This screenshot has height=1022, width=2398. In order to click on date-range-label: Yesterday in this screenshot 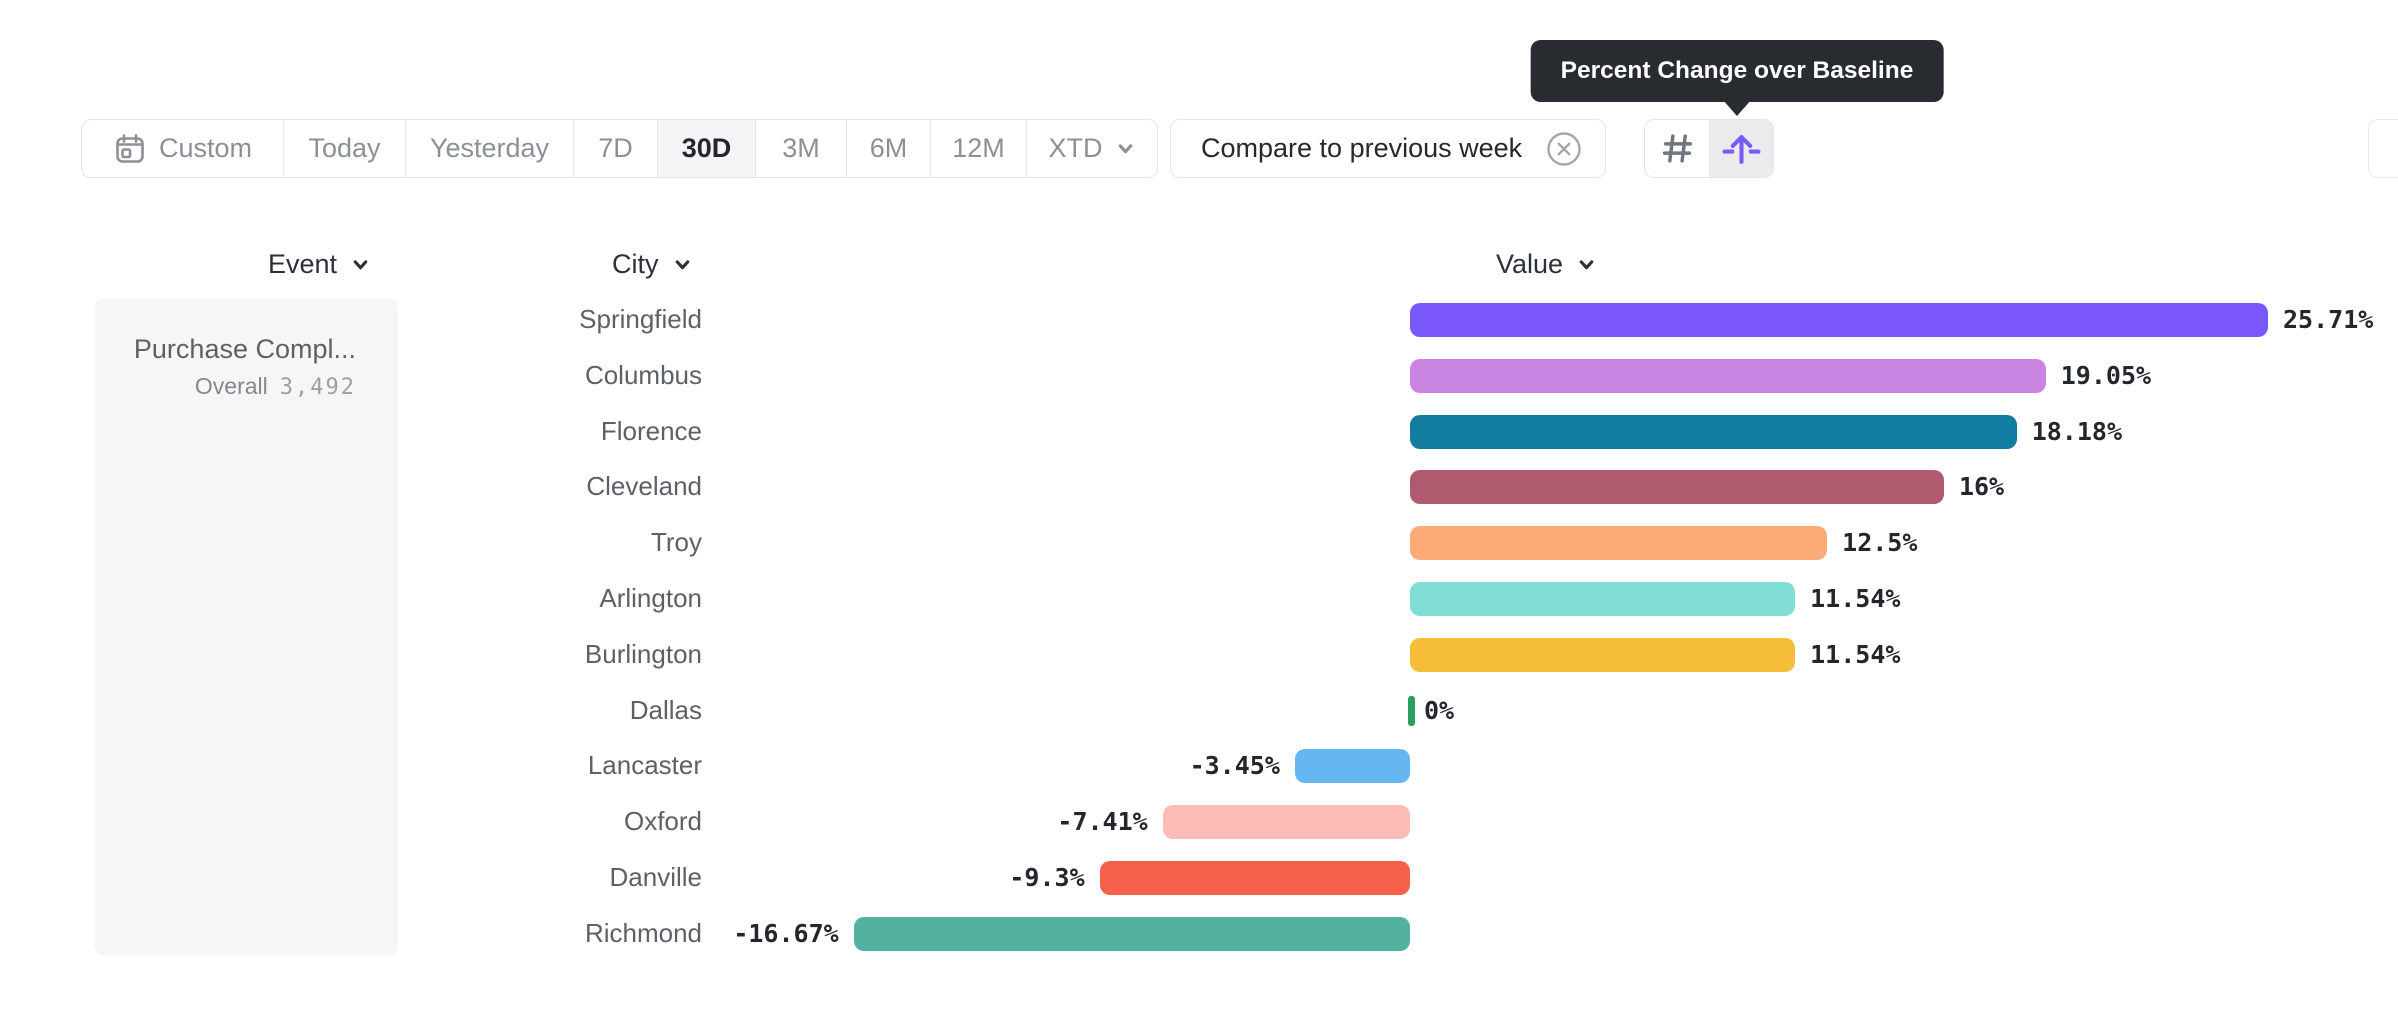, I will do `click(489, 148)`.